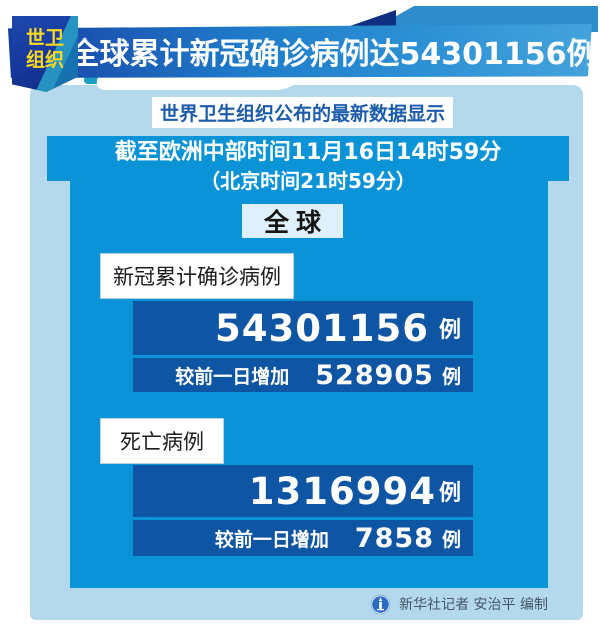  I want to click on region-label: 全球, so click(292, 221).